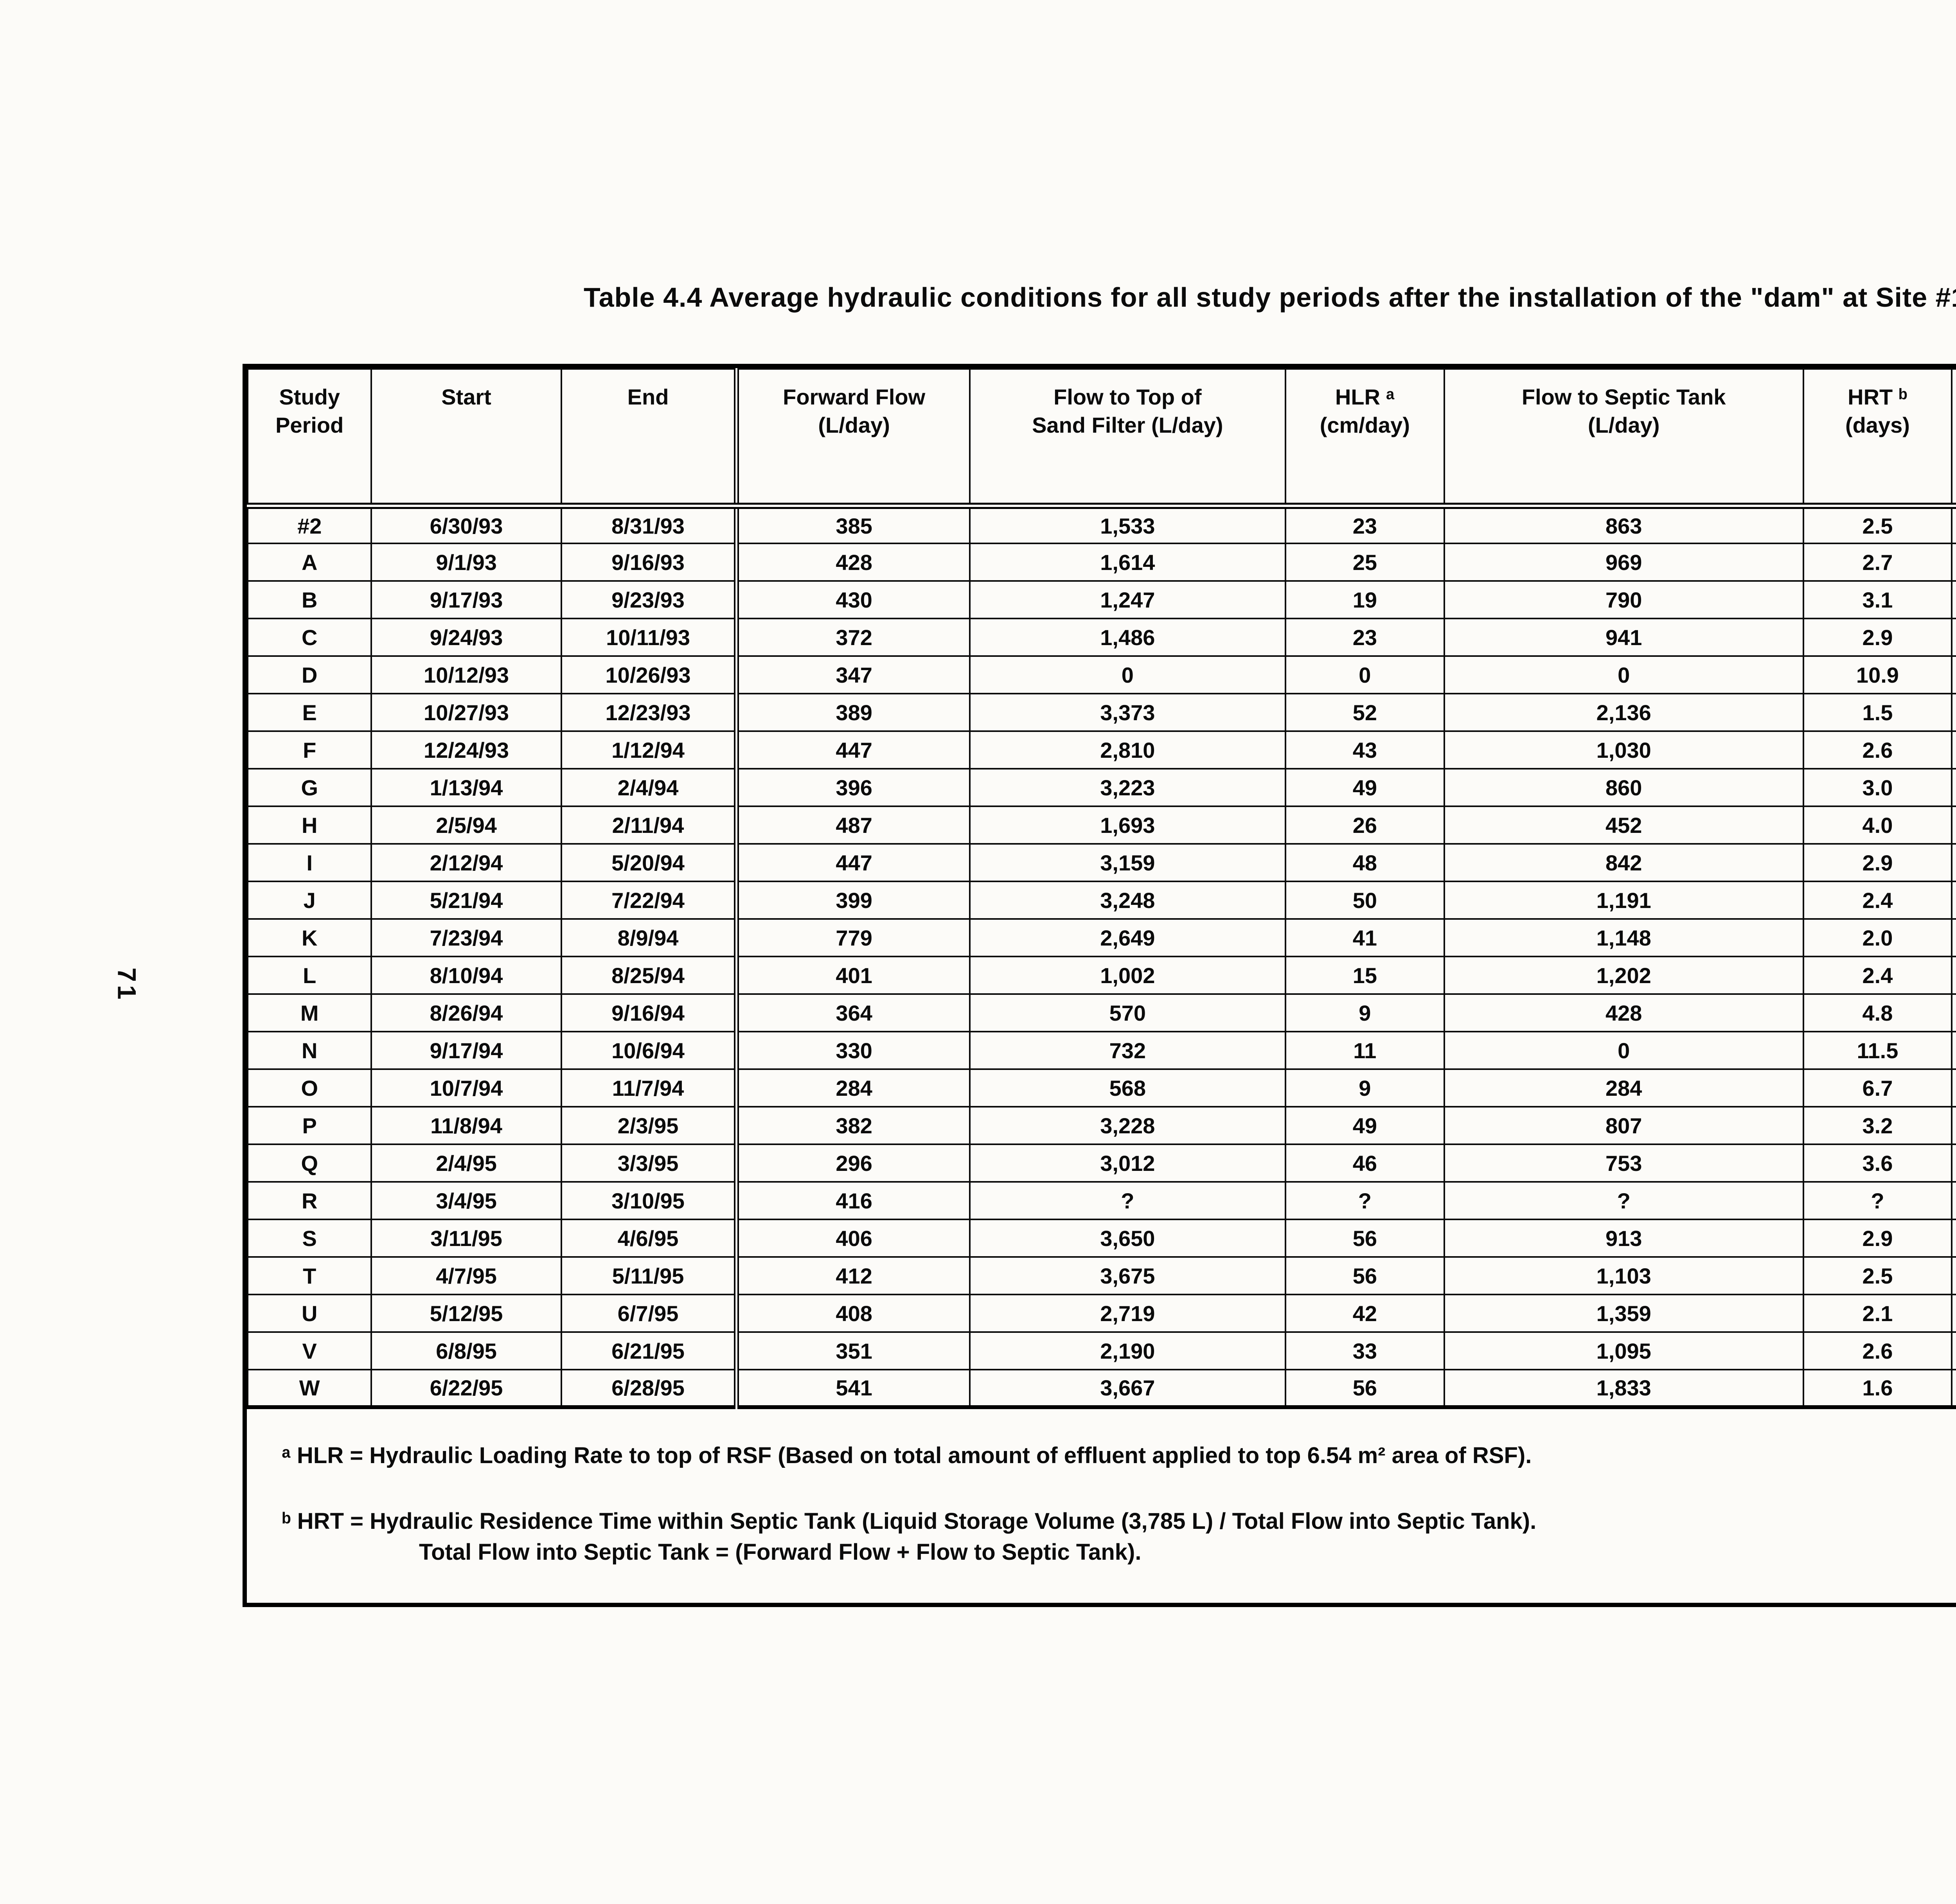  Describe the element at coordinates (309, 825) in the screenshot. I see `table-cell: H` at that location.